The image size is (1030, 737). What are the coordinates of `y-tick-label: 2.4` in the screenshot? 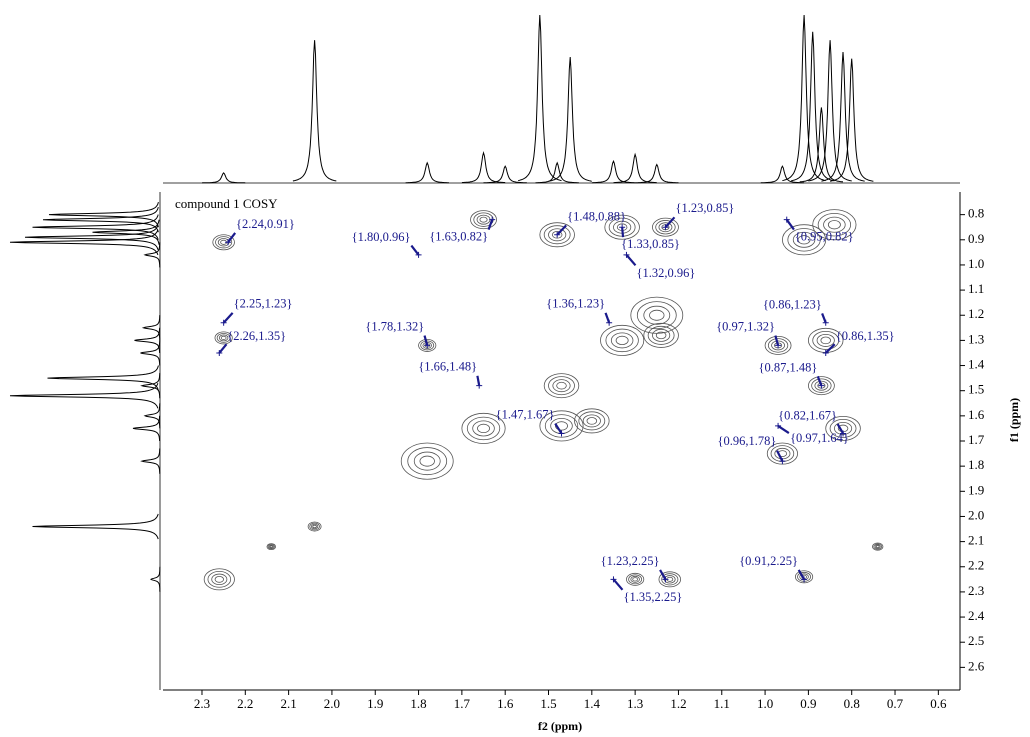 It's located at (976, 615).